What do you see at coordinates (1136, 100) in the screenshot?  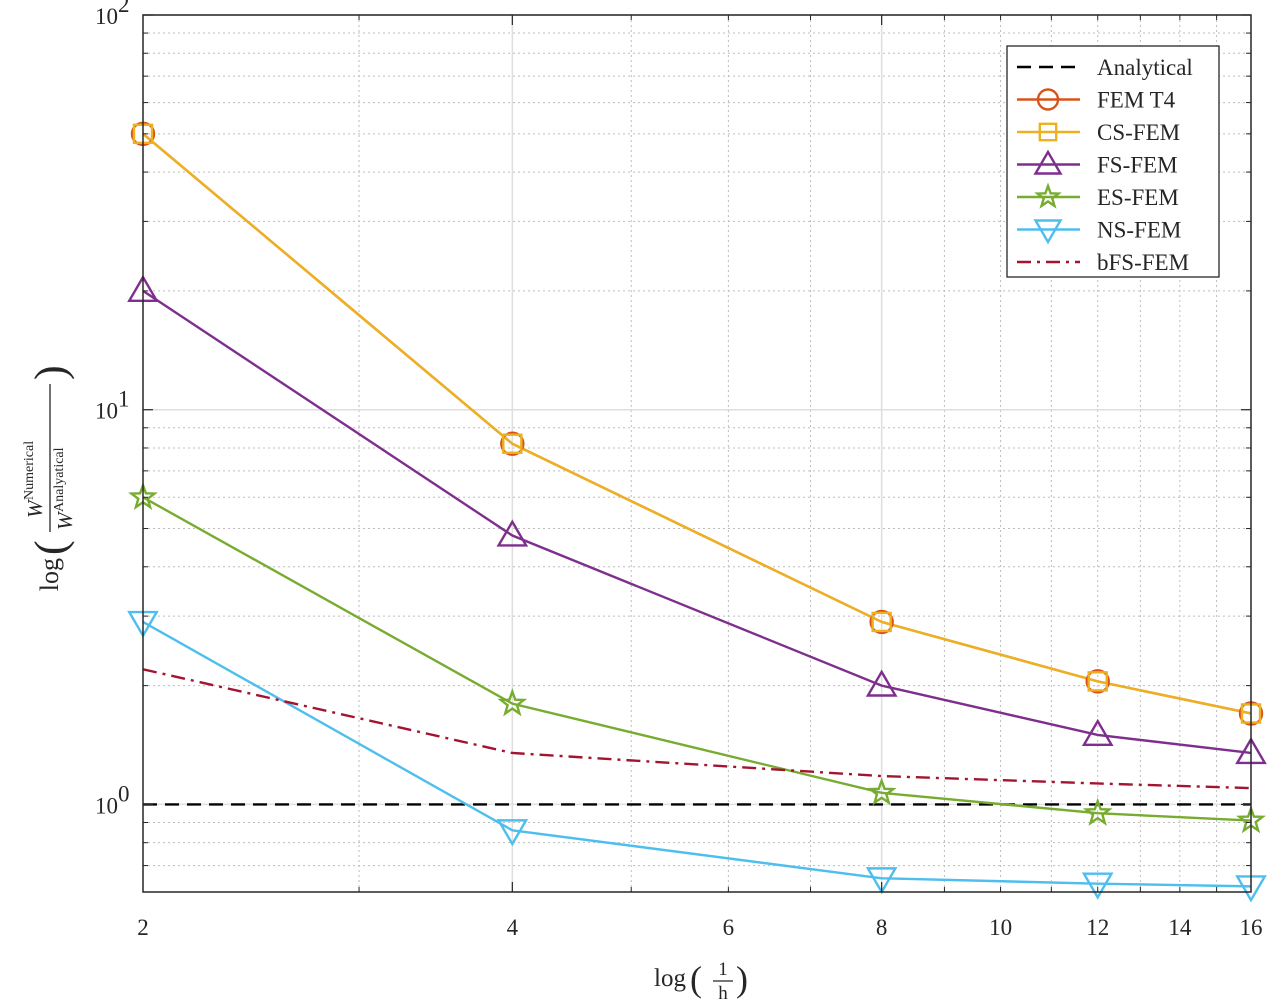 I see `legend-label: FEM T4` at bounding box center [1136, 100].